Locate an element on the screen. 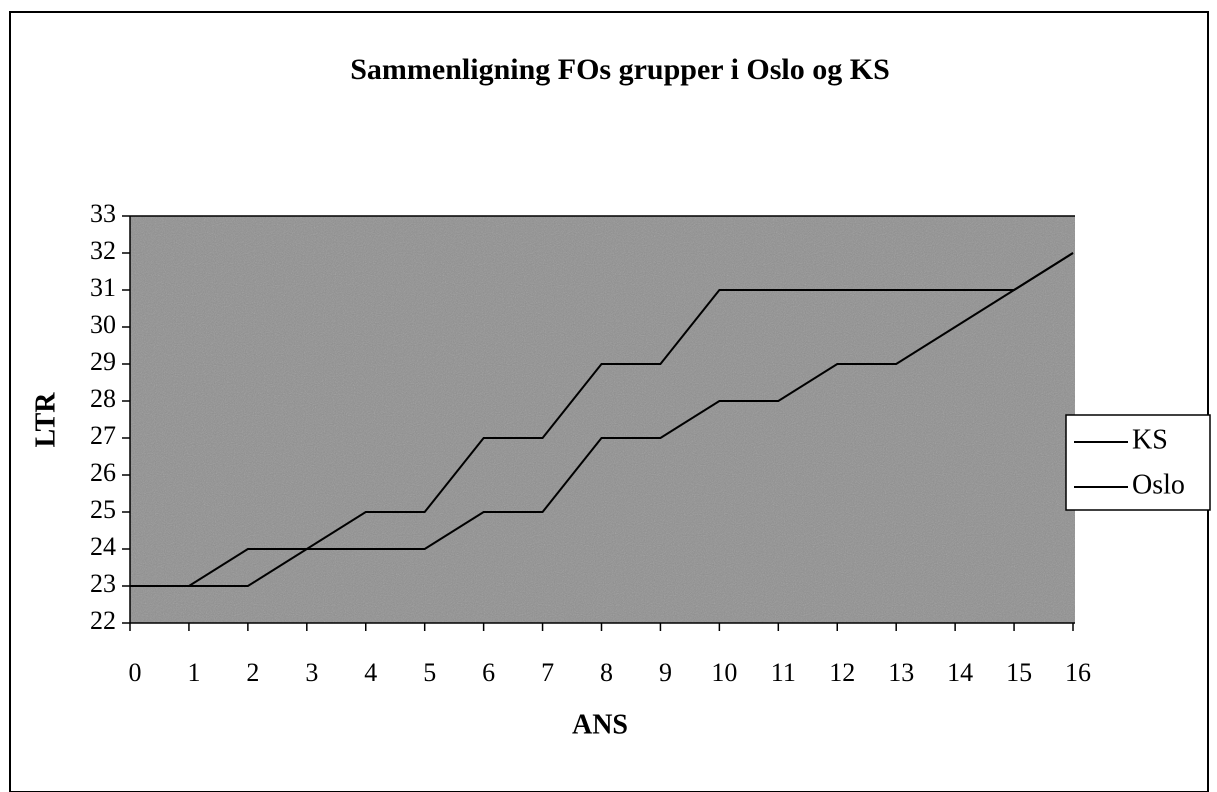  y-tick-label: 22 is located at coordinates (103, 620).